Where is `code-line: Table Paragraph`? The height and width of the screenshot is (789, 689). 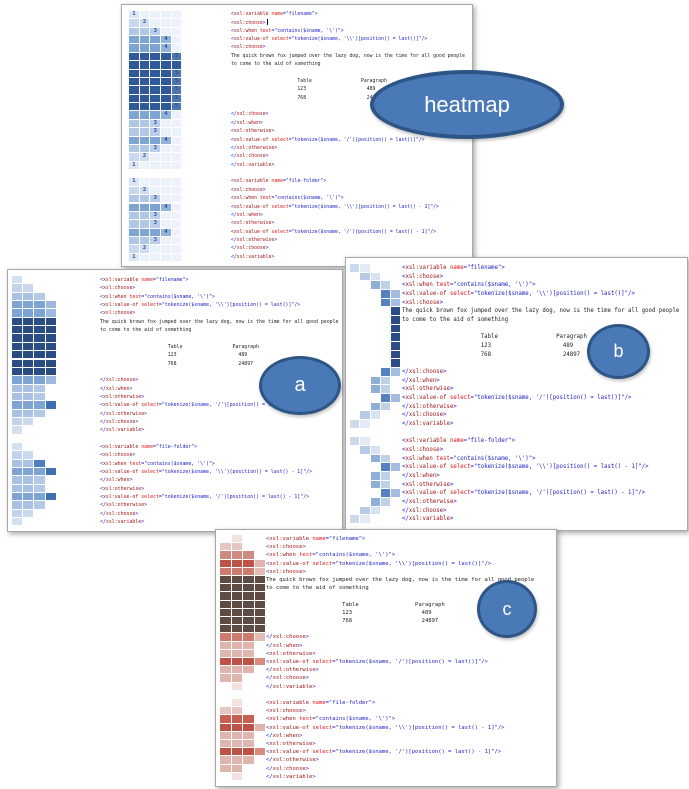
code-line: Table Paragraph is located at coordinates (494, 337).